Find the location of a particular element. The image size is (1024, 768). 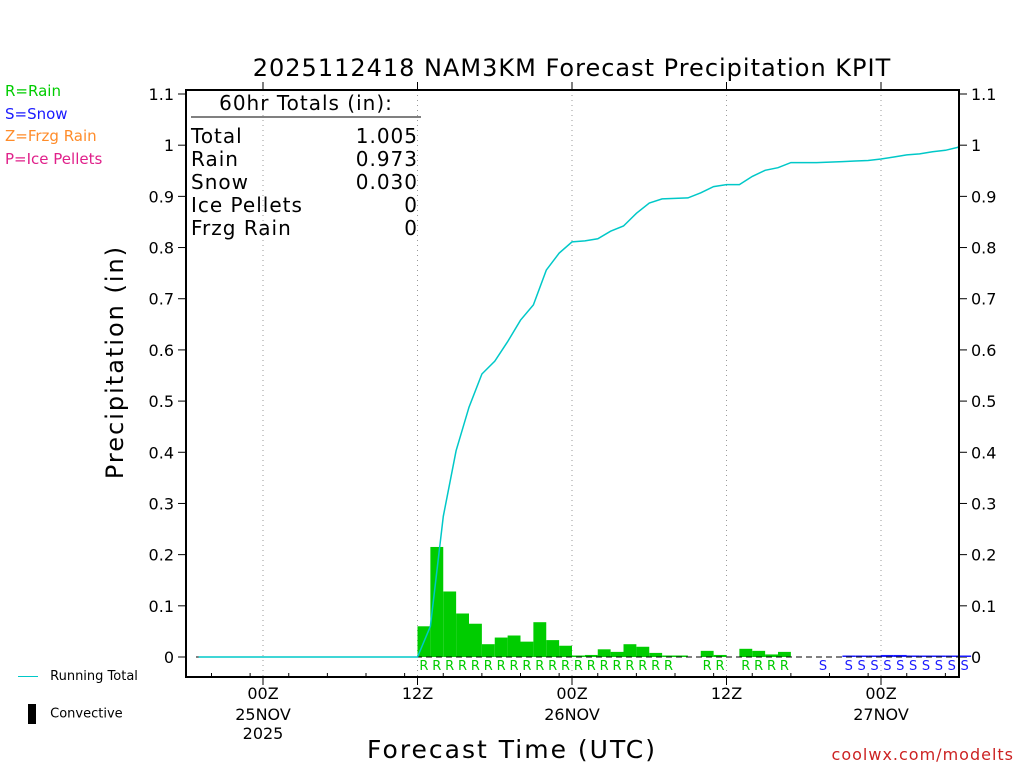

ptype-code-h27: R is located at coordinates (604, 666).